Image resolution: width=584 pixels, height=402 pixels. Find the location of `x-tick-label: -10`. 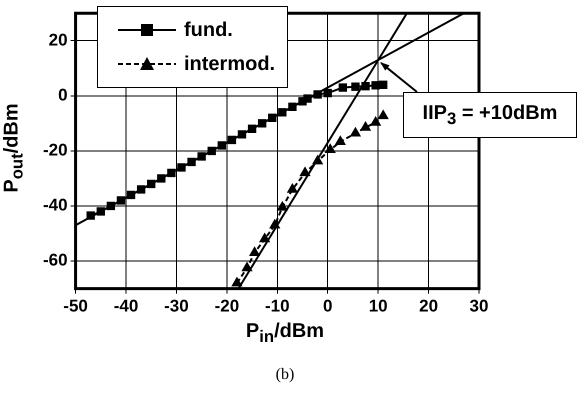

x-tick-label: -10 is located at coordinates (277, 306).